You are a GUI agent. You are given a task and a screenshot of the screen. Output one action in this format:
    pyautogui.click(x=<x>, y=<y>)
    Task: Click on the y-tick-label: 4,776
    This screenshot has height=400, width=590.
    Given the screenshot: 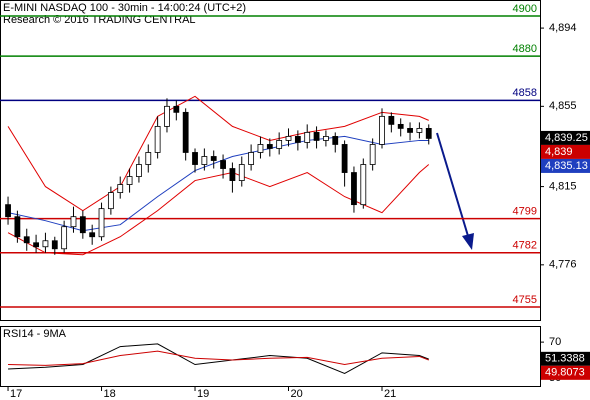 What is the action you would take?
    pyautogui.click(x=563, y=265)
    